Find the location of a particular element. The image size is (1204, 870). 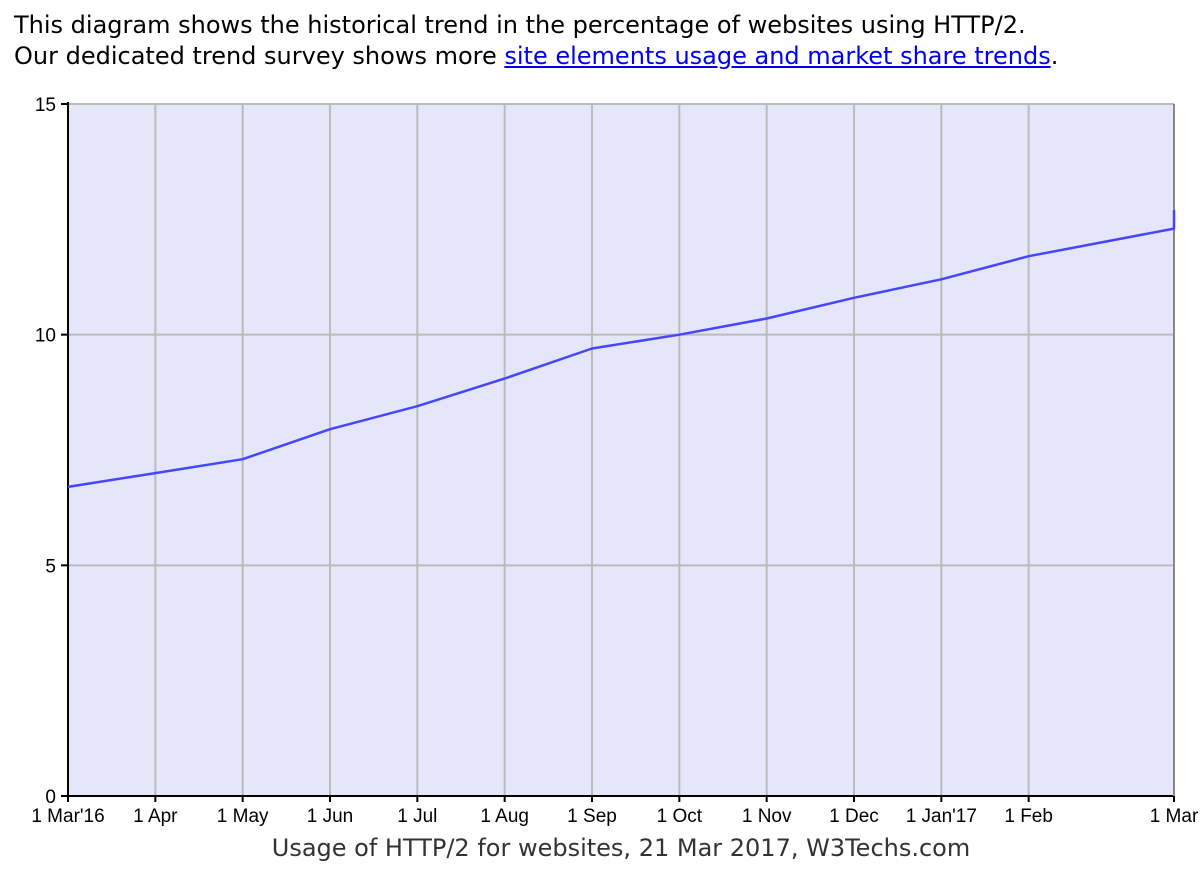

x-tick-label: 1 Mar'16 is located at coordinates (67, 816).